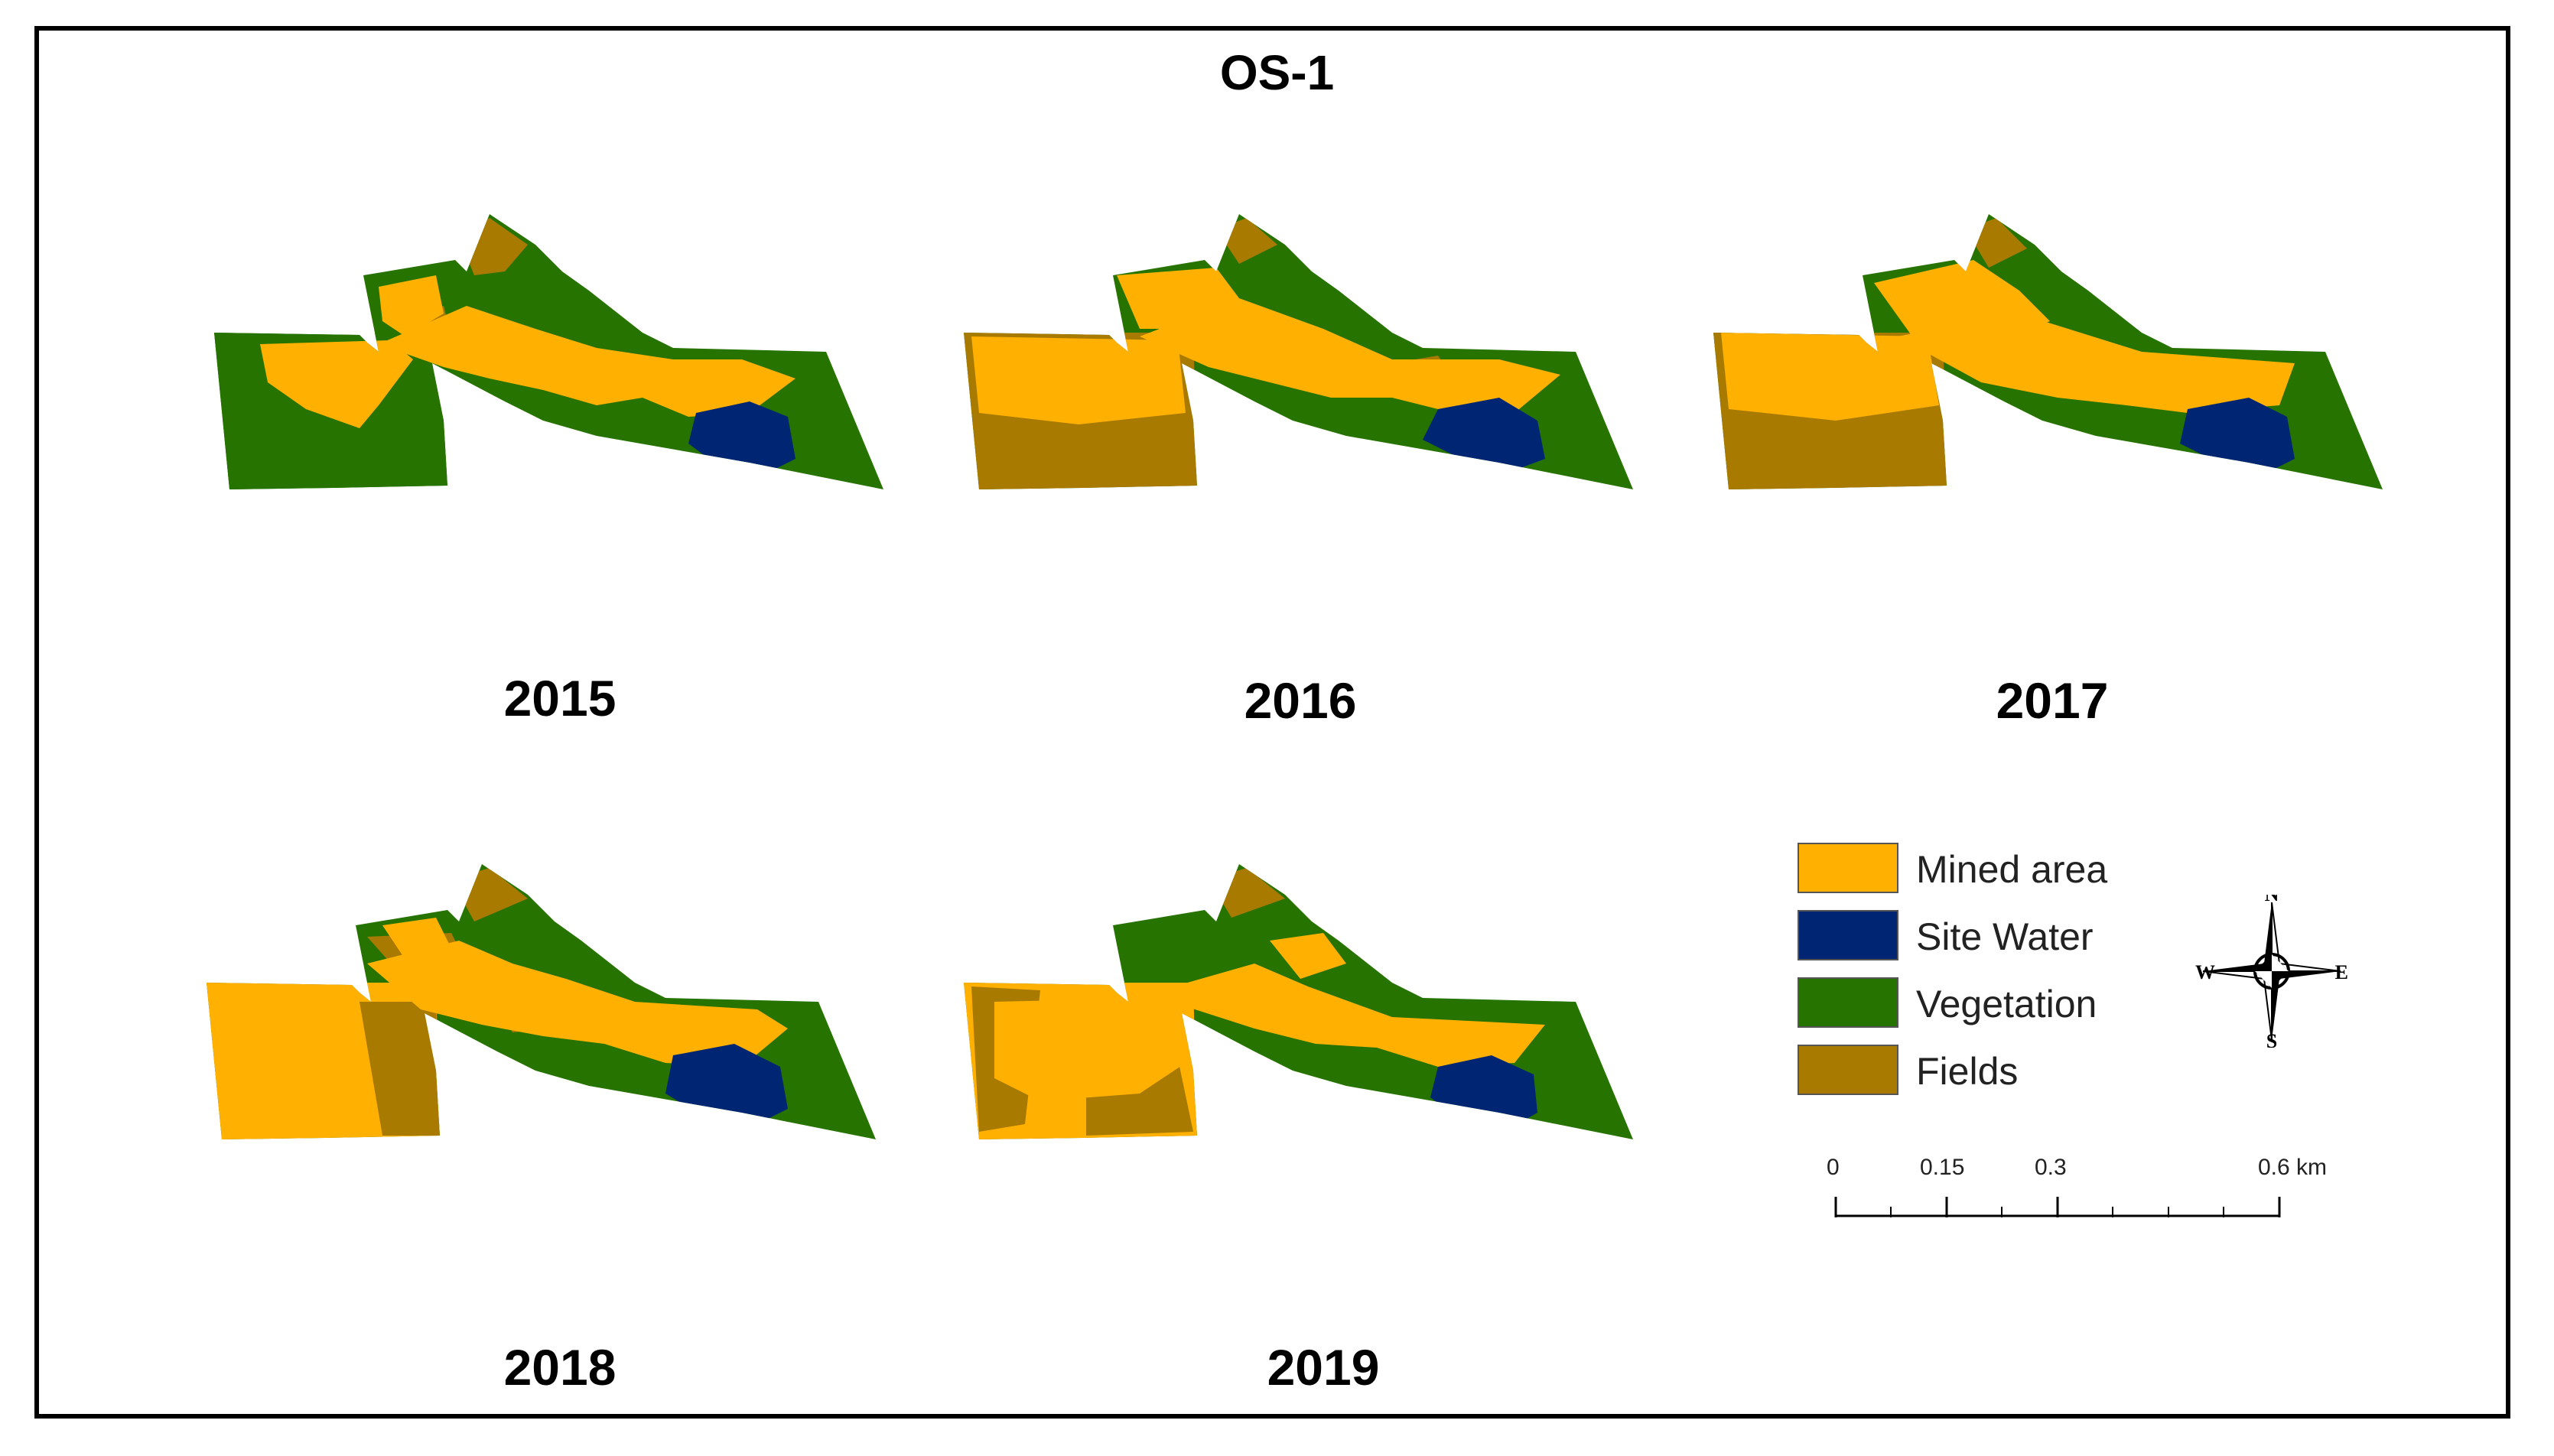 The image size is (2554, 1456). Describe the element at coordinates (1323, 1367) in the screenshot. I see `year-label-2019: 2019` at that location.